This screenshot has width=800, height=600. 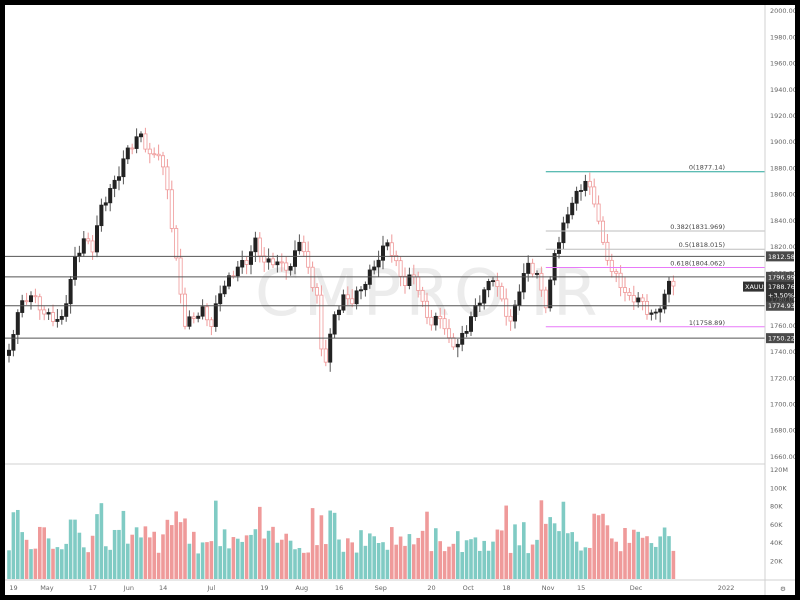 What do you see at coordinates (782, 221) in the screenshot?
I see `price-tick-label: 1840.000` at bounding box center [782, 221].